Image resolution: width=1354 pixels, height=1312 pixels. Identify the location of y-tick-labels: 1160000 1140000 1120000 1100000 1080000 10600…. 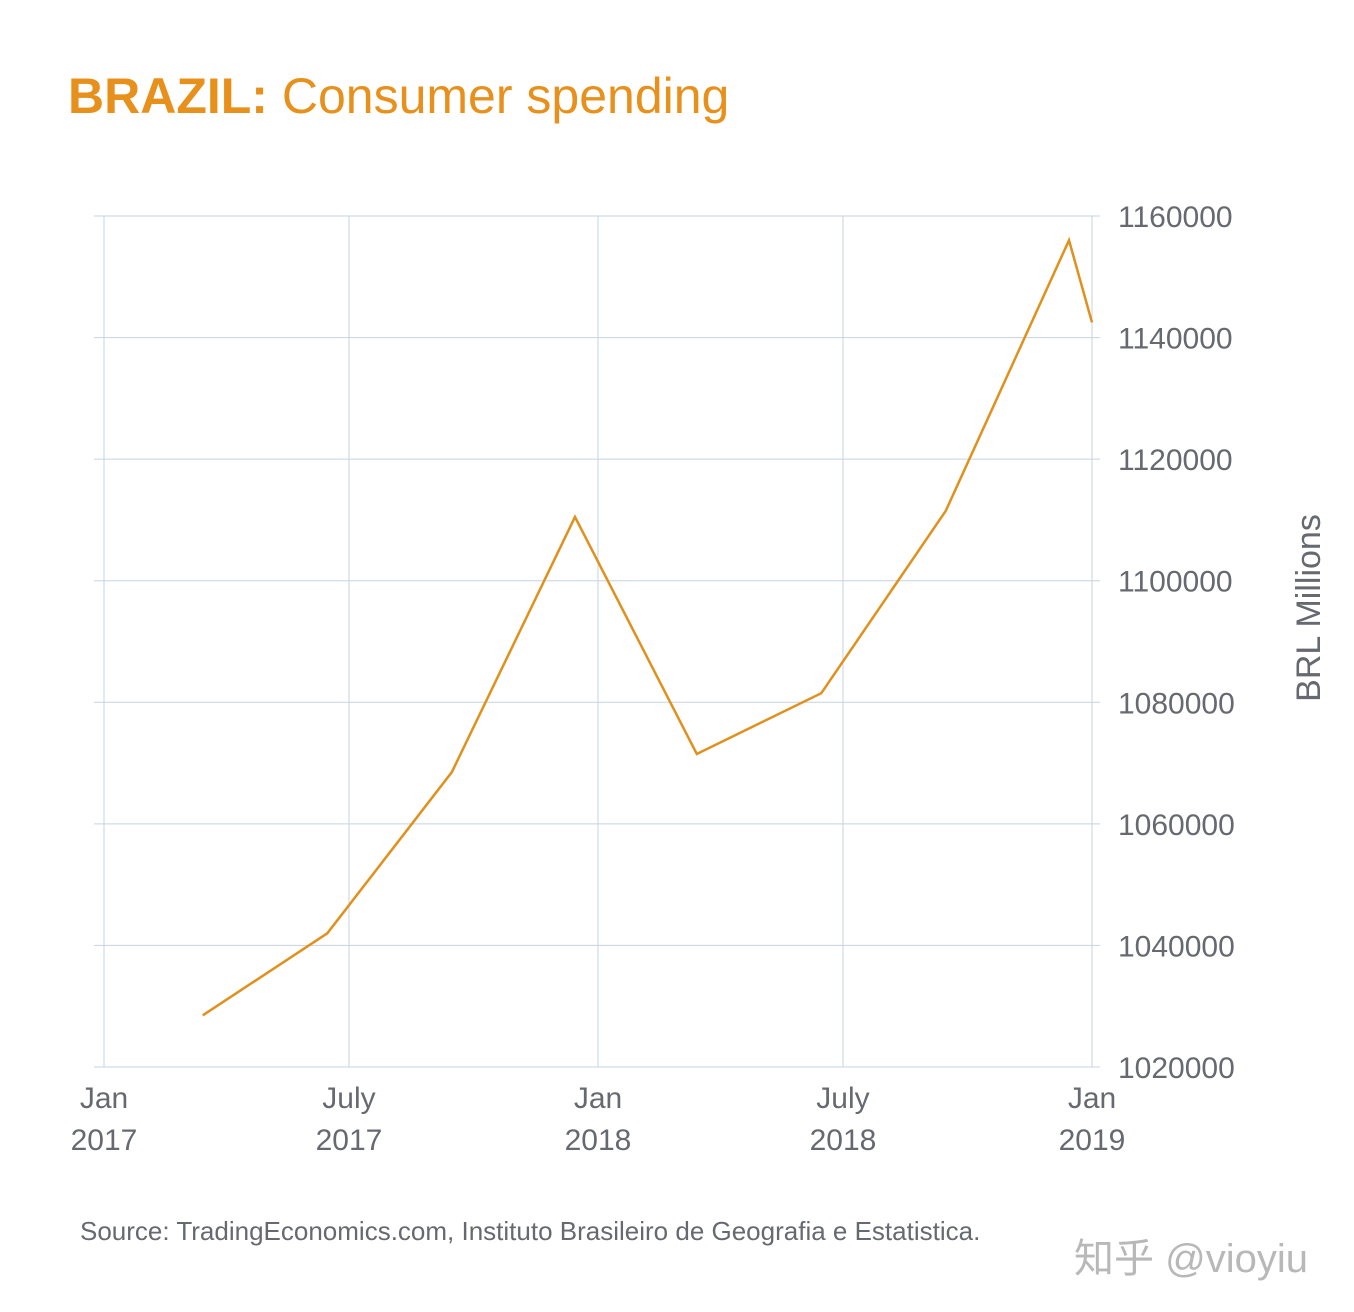
(1176, 643).